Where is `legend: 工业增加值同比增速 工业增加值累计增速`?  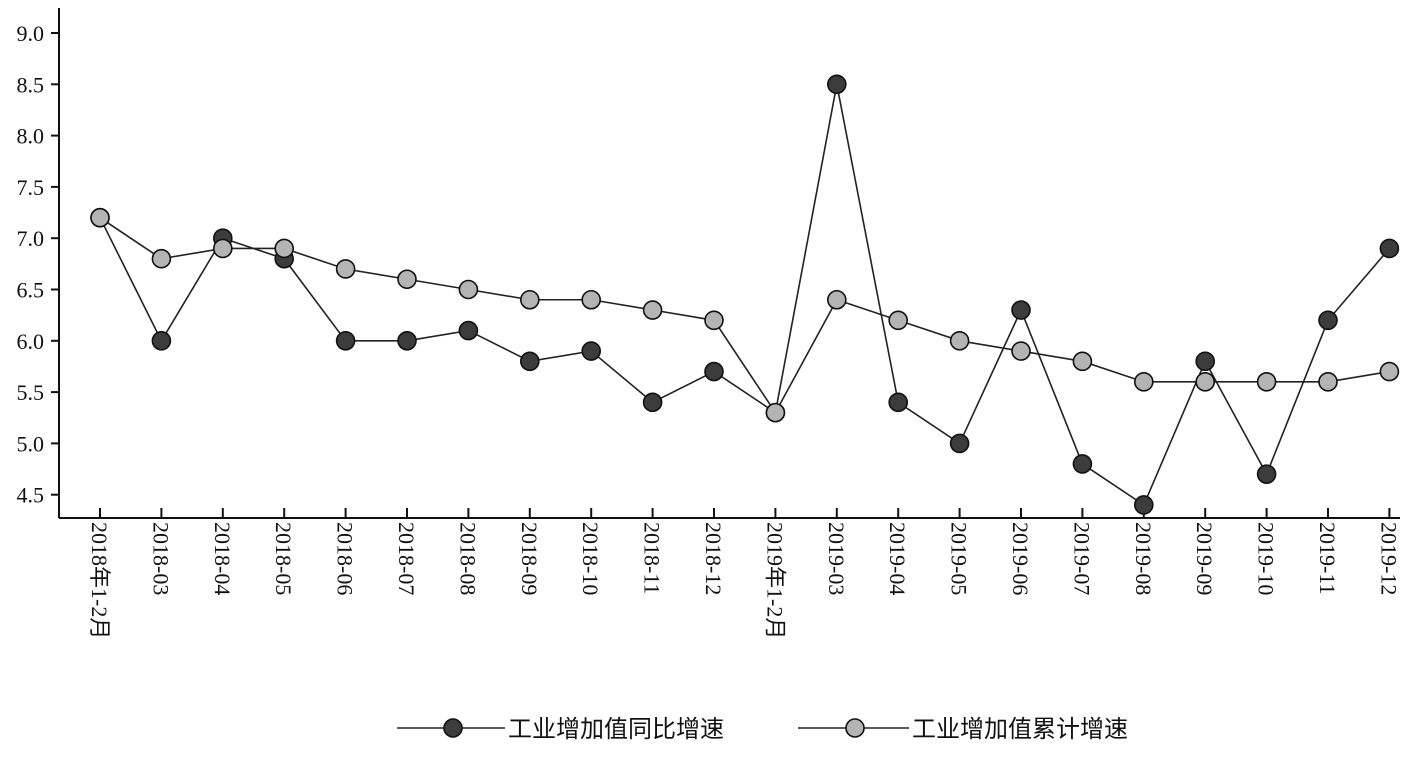 legend: 工业增加值同比增速 工业增加值累计增速 is located at coordinates (762, 729).